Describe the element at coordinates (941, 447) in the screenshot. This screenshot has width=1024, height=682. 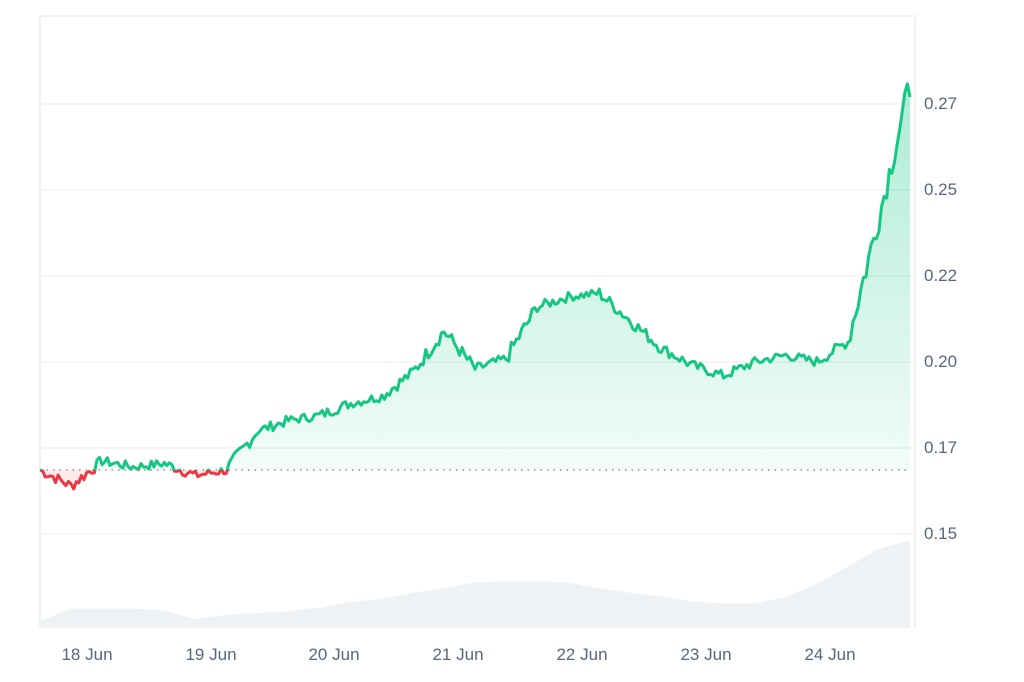
I see `y-tick-label: 0.17` at that location.